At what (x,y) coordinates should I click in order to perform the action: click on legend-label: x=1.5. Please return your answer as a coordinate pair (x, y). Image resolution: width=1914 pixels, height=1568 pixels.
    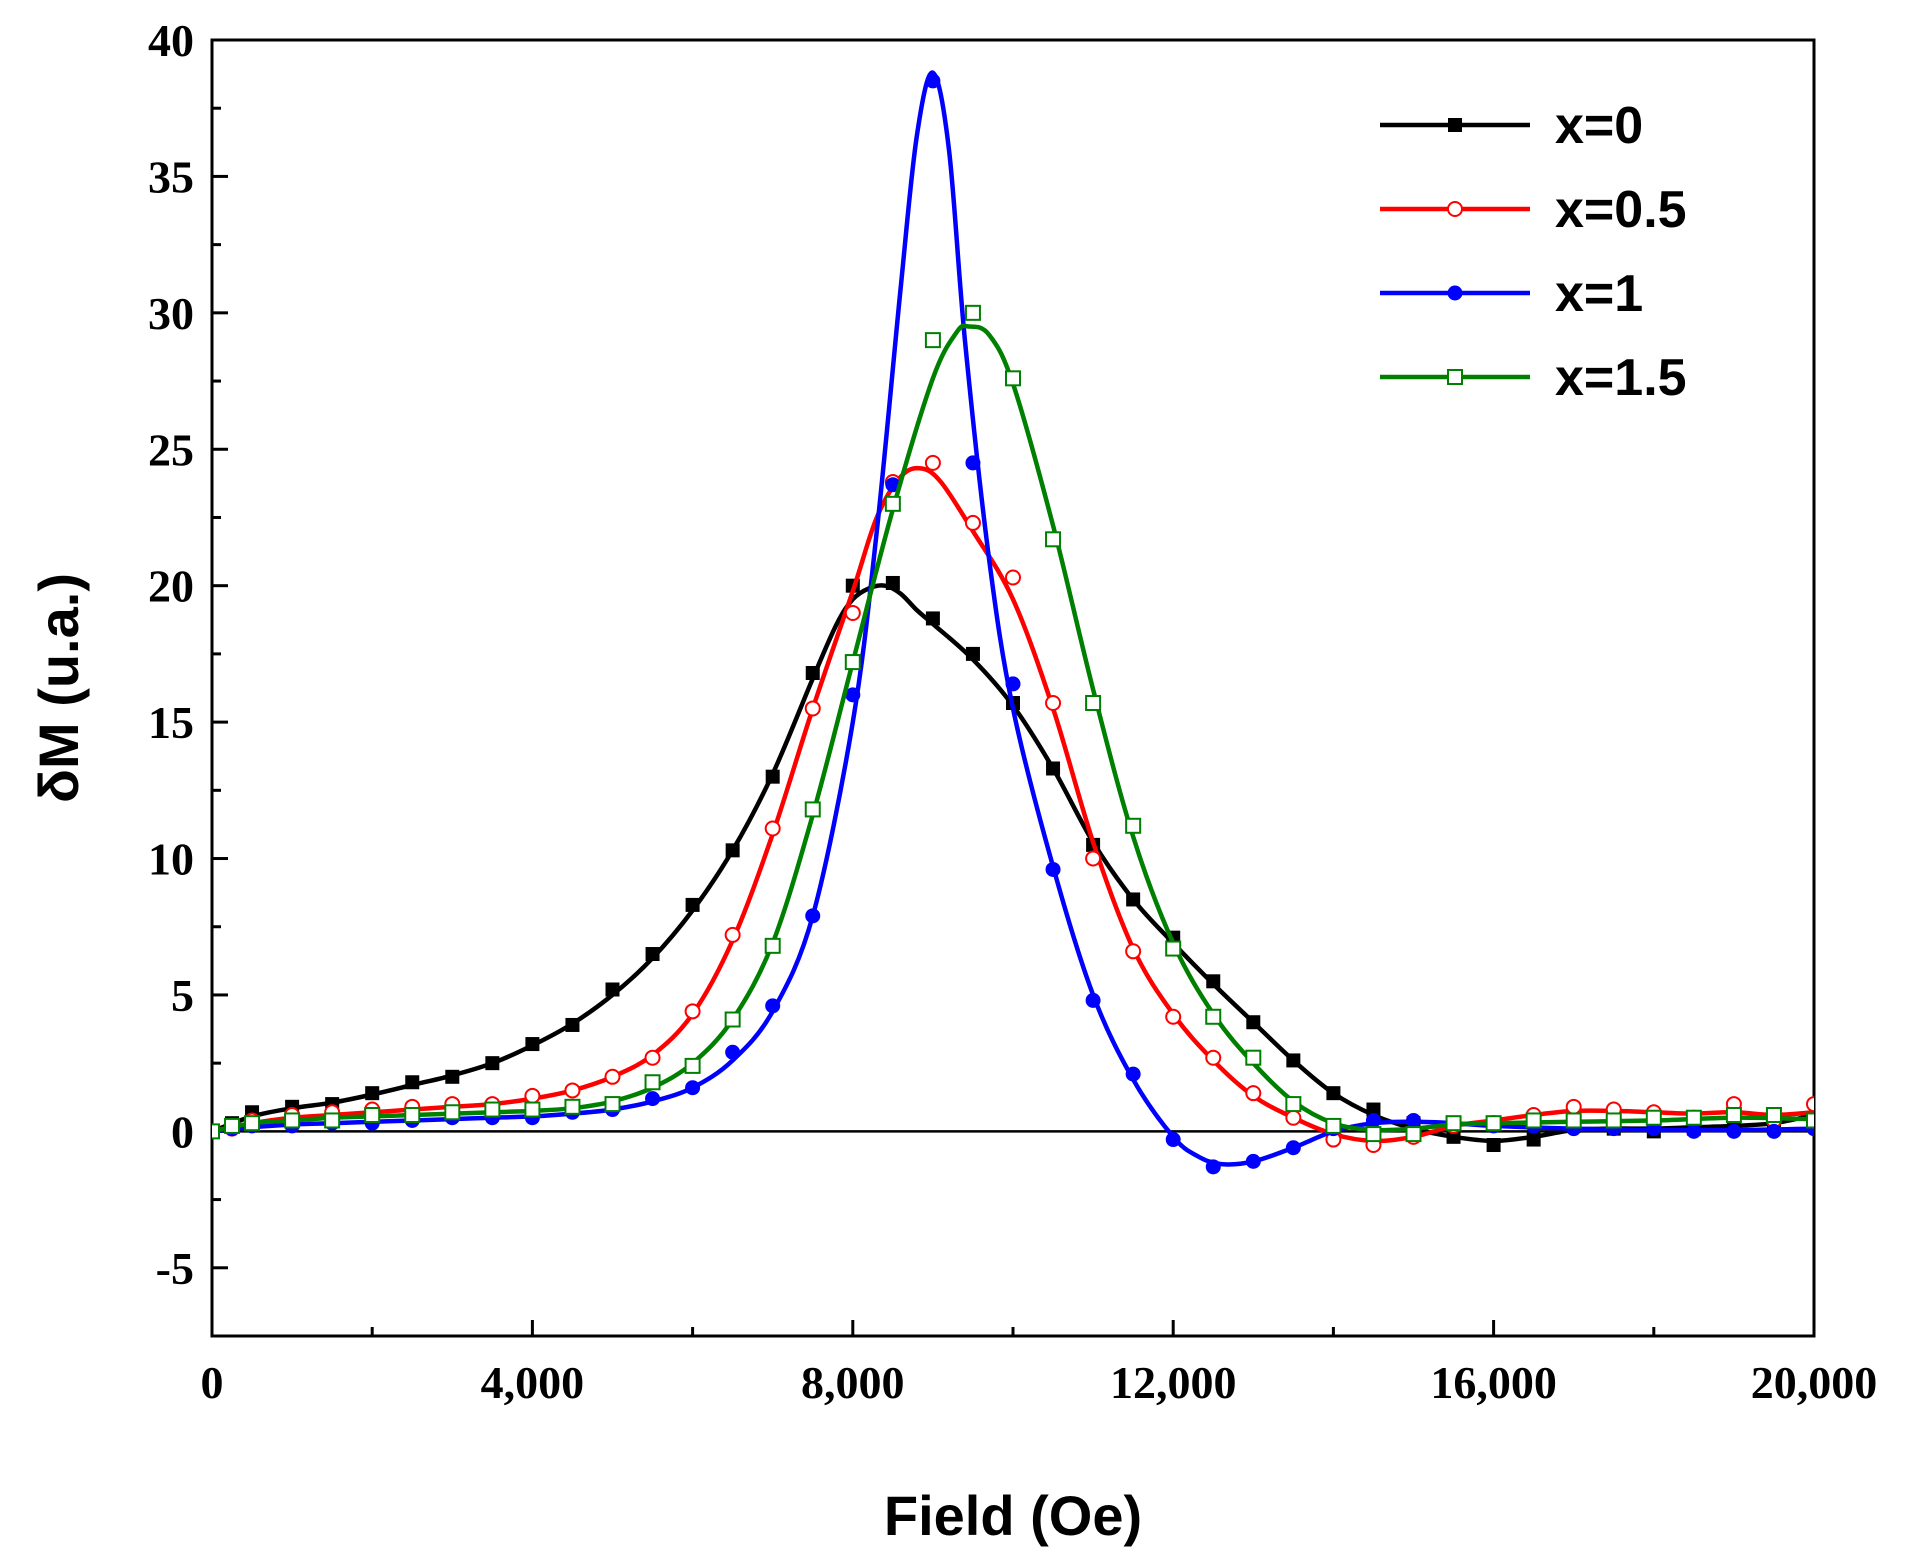
    Looking at the image, I should click on (1621, 378).